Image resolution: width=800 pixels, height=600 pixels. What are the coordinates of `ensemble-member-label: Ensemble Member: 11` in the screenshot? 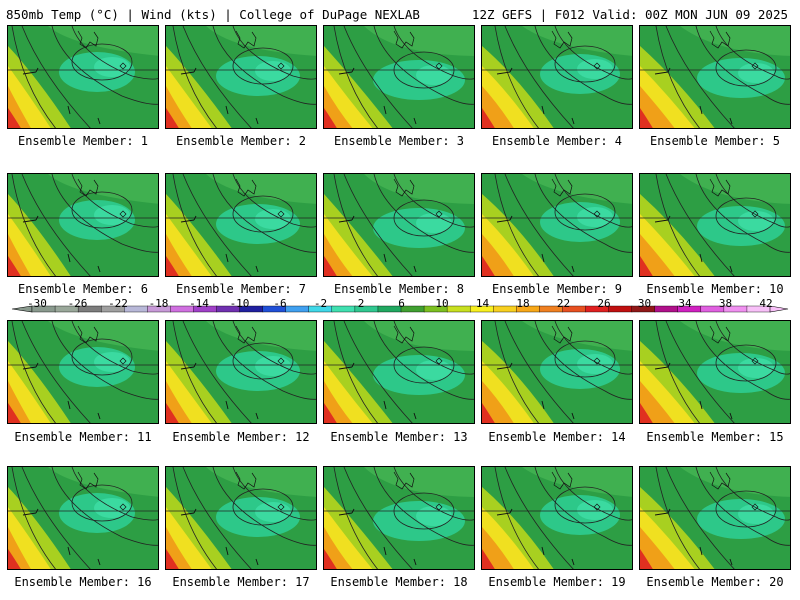 It's located at (83, 437).